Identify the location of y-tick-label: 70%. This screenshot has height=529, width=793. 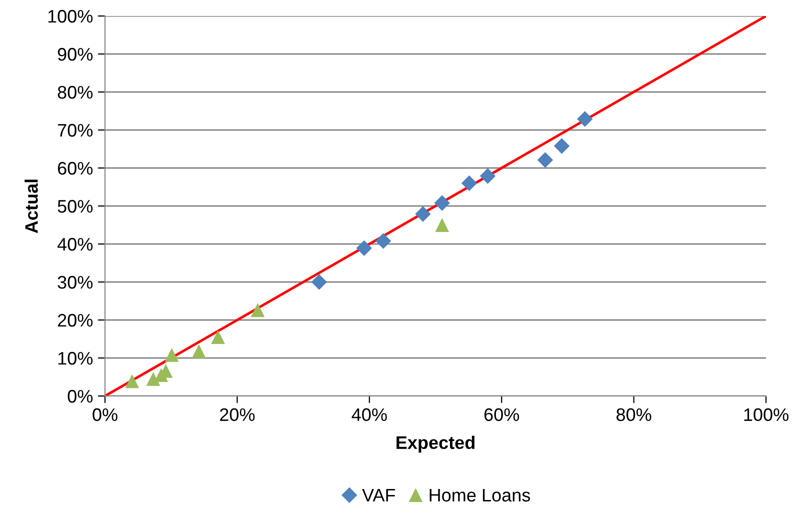
(75, 130).